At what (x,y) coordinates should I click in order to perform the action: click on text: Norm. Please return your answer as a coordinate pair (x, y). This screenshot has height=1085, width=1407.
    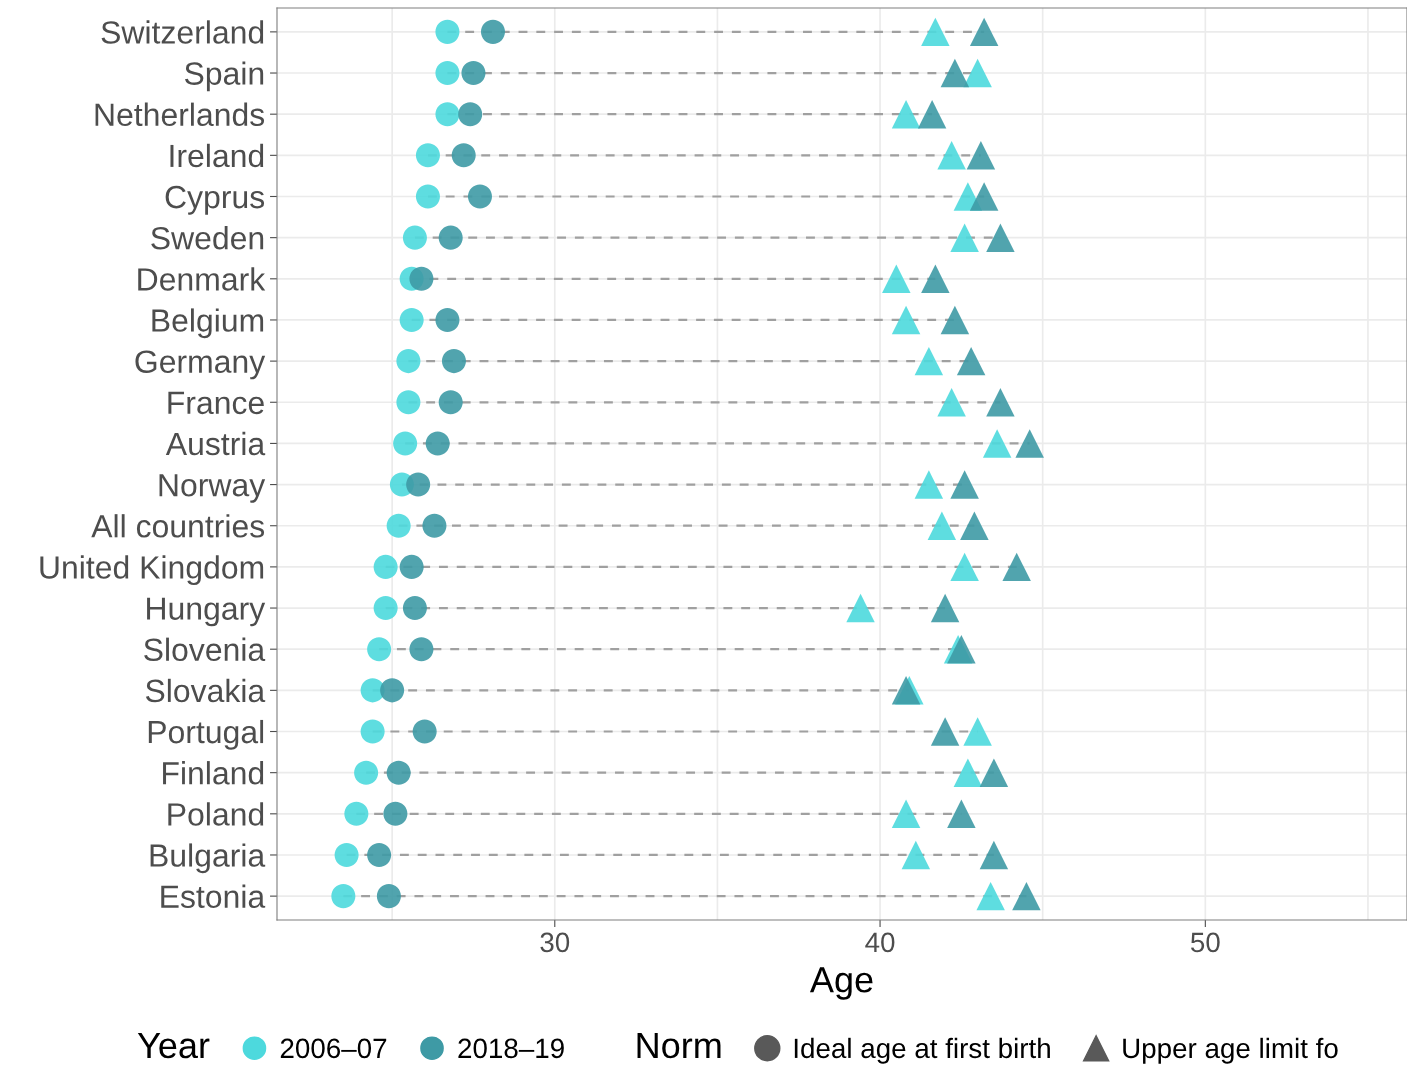
    Looking at the image, I should click on (679, 1046).